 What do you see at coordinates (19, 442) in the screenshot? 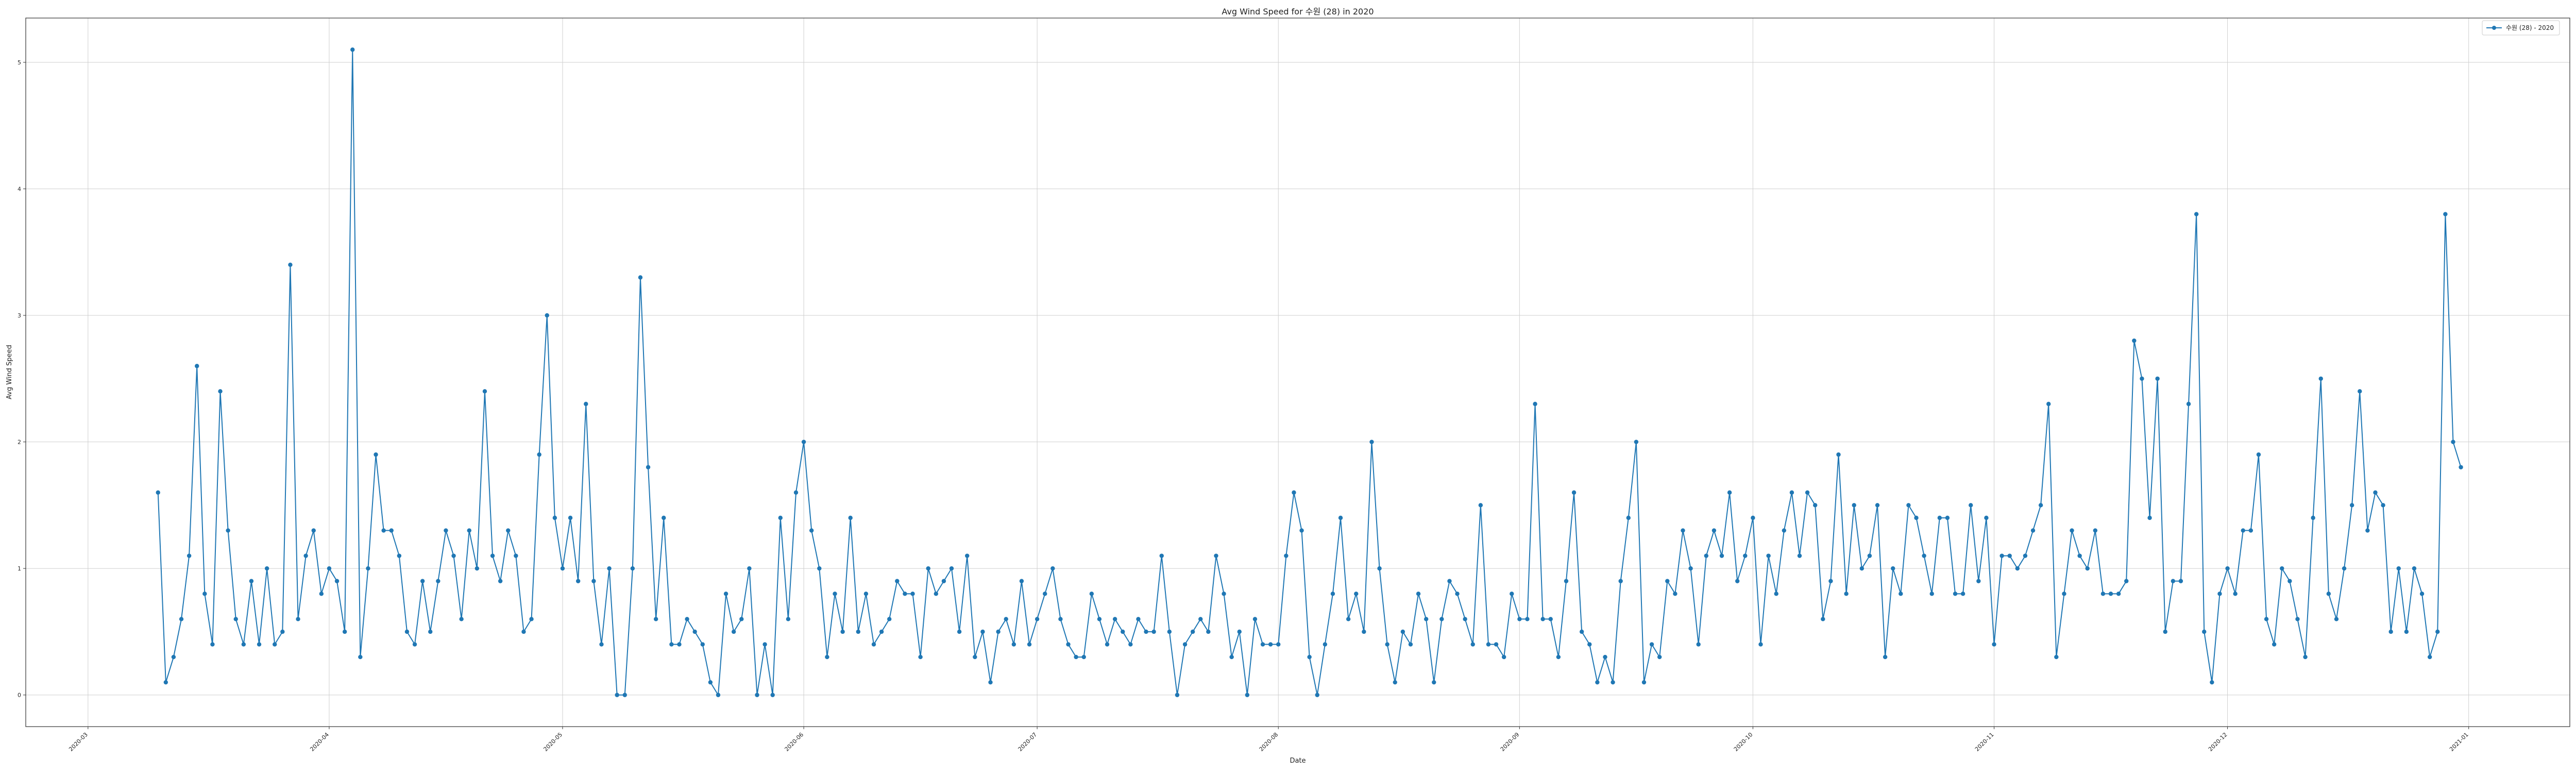
I see `y-tick-label: 2` at bounding box center [19, 442].